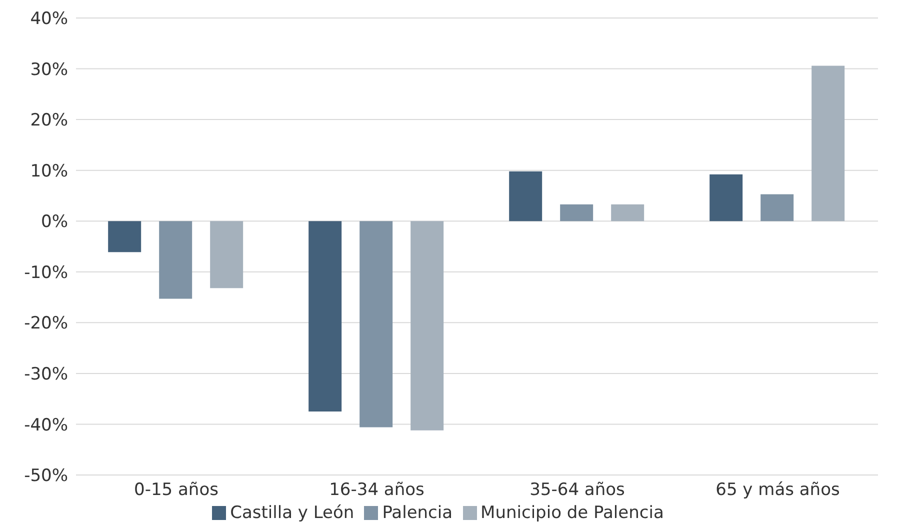 The width and height of the screenshot is (907, 531). What do you see at coordinates (46, 476) in the screenshot?
I see `y-tick-label: -50%` at bounding box center [46, 476].